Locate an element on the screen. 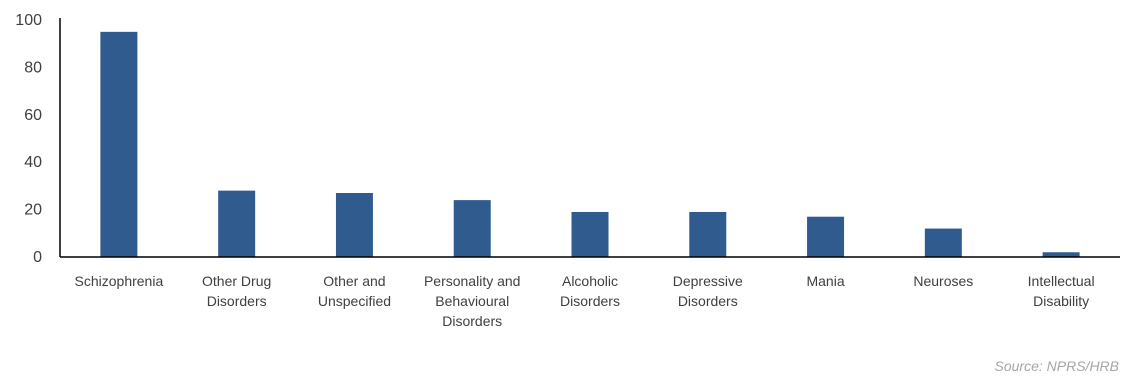  x-category-label-line: Personality and is located at coordinates (472, 281).